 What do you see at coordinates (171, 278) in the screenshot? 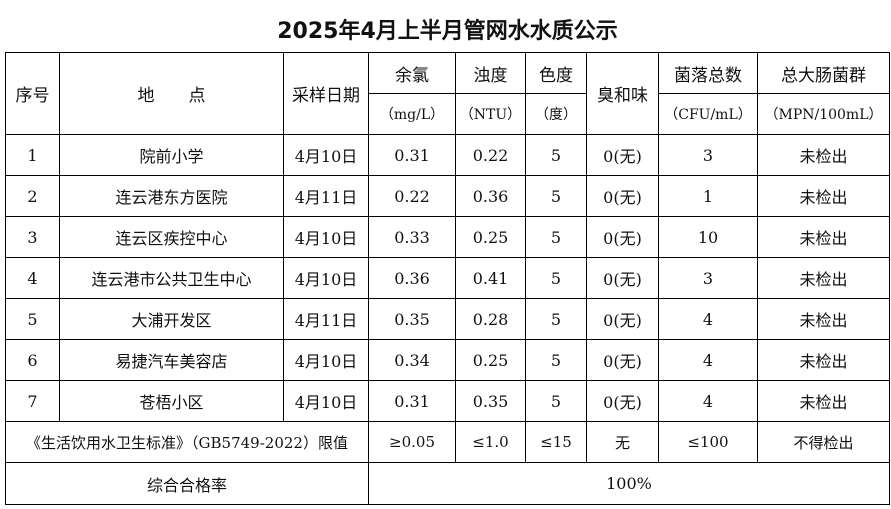
I see `cell-location: 连云港市公共卫生中心` at bounding box center [171, 278].